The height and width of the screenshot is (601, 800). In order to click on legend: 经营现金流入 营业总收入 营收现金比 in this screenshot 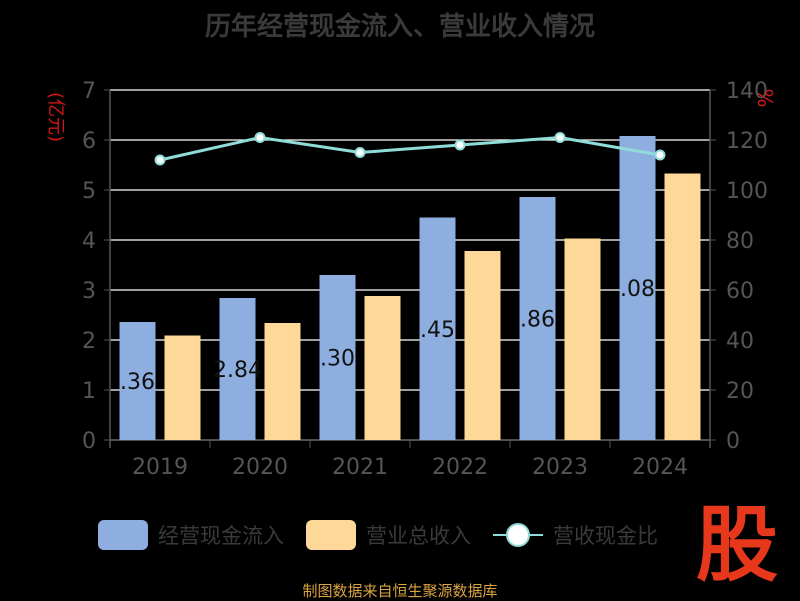, I will do `click(389, 535)`.